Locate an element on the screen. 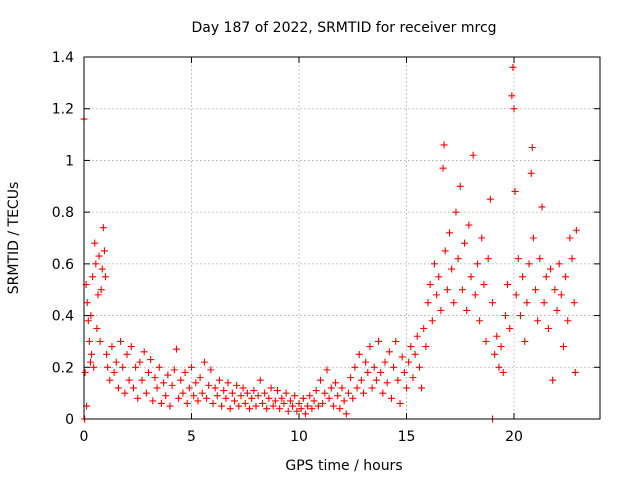  y-tick-label: 0.8 is located at coordinates (63, 213).